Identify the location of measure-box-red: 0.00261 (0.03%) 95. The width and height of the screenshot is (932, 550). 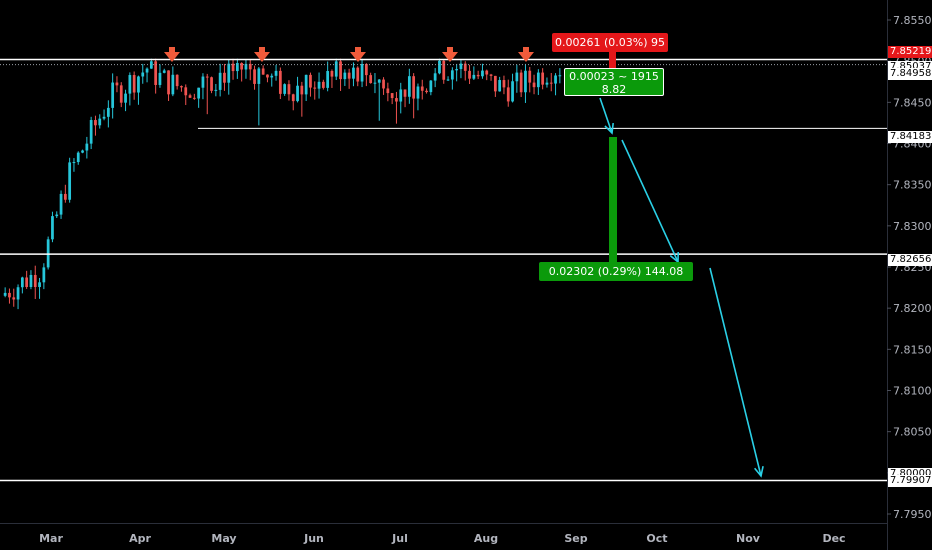
(610, 42).